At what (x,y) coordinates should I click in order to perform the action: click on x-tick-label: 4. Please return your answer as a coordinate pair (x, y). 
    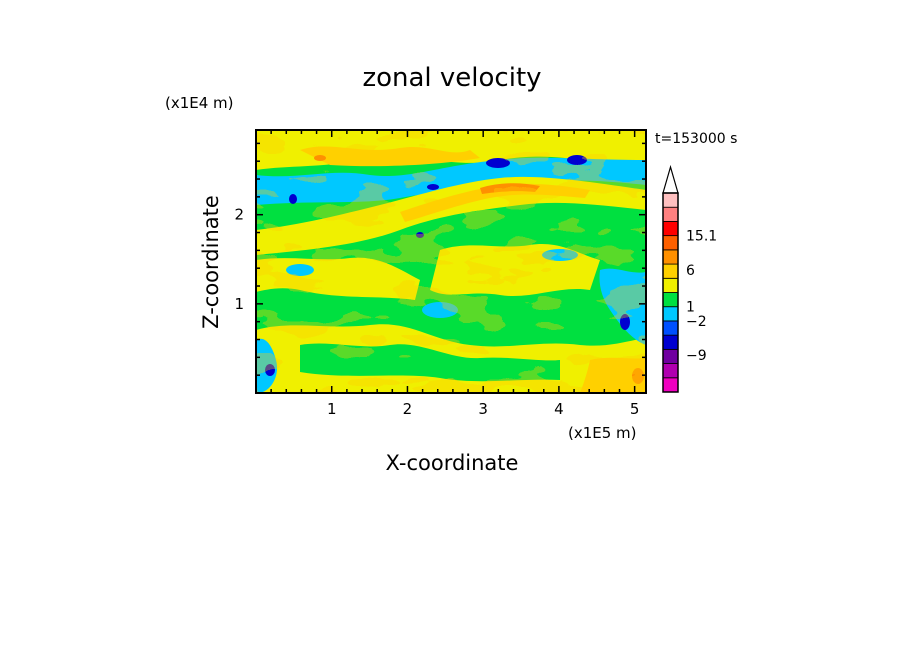
    Looking at the image, I should click on (559, 409).